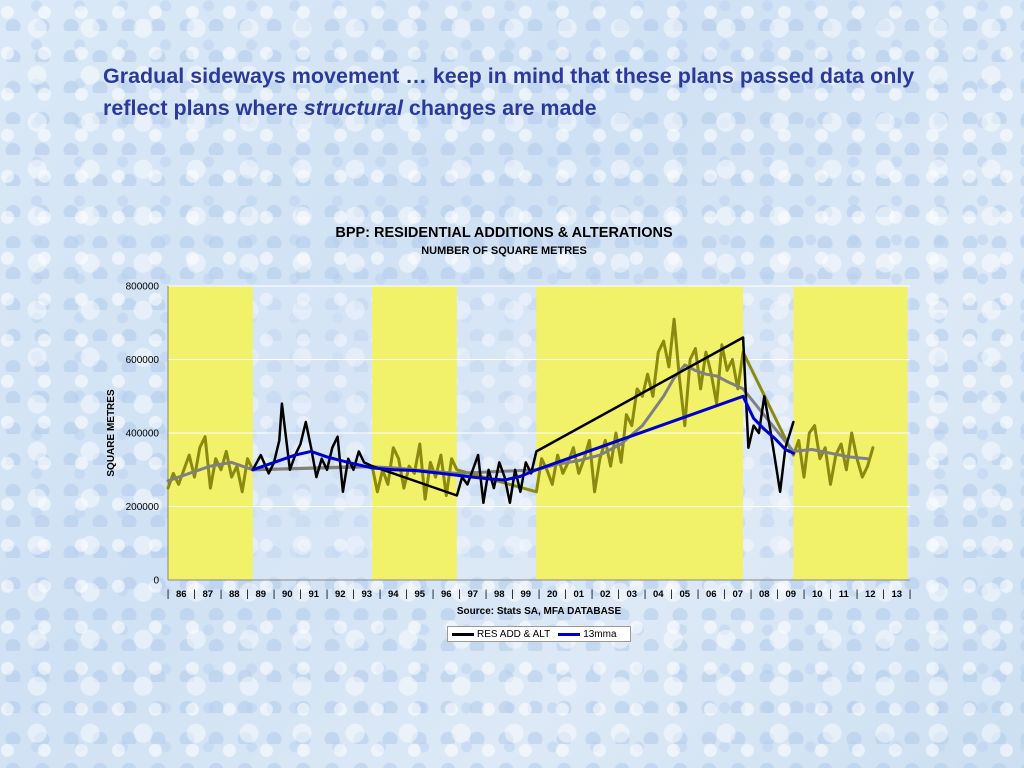 This screenshot has height=768, width=1024. Describe the element at coordinates (711, 594) in the screenshot. I see `x-tick-label-06: 06` at that location.